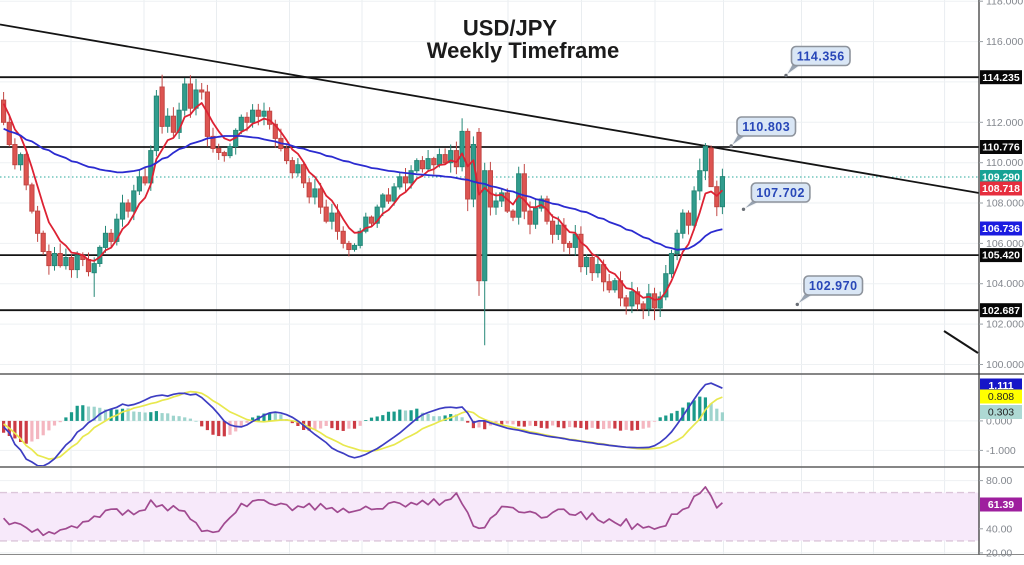 Image resolution: width=1024 pixels, height=565 pixels. Describe the element at coordinates (1005, 244) in the screenshot. I see `svg-text: 106.000` at that location.